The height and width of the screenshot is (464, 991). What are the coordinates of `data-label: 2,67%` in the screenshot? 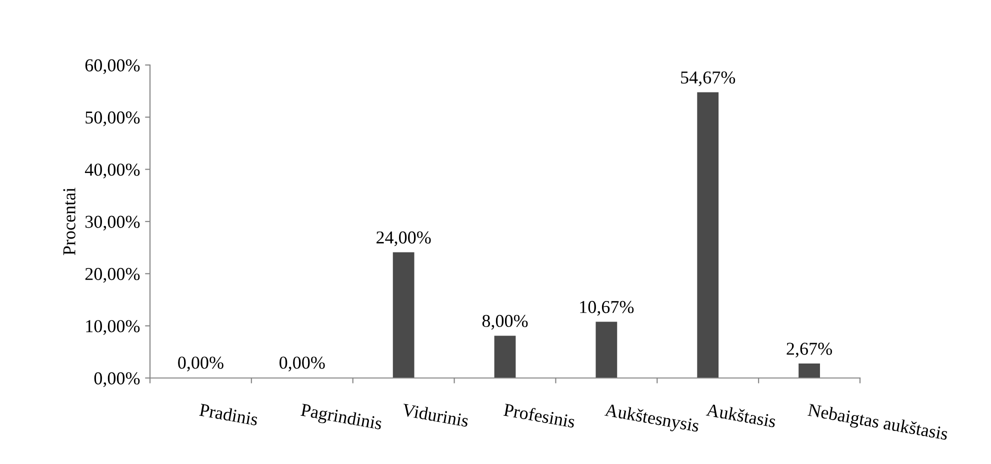 It's located at (809, 350).